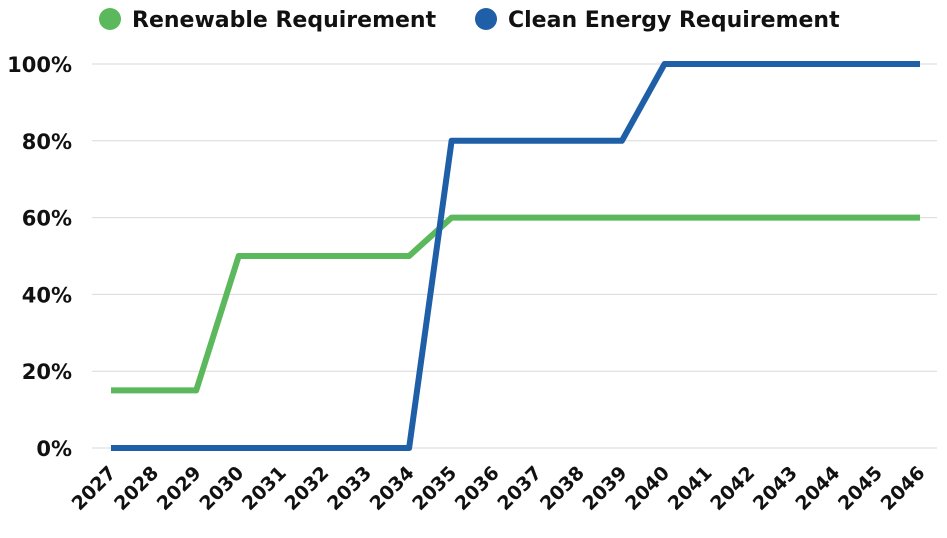  Describe the element at coordinates (562, 488) in the screenshot. I see `x-tick-label: 2038` at that location.